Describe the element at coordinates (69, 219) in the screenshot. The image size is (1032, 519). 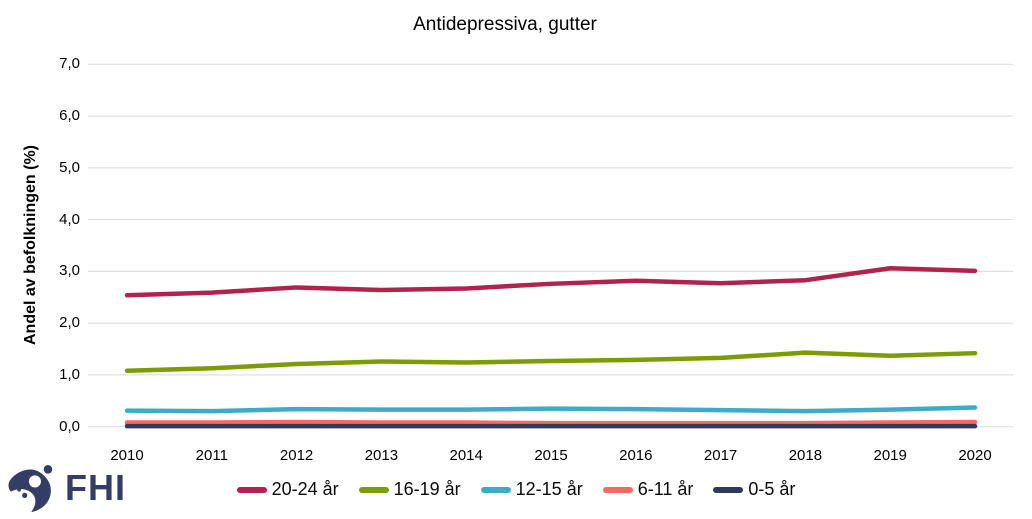
I see `y-tick-label: 4,0` at that location.